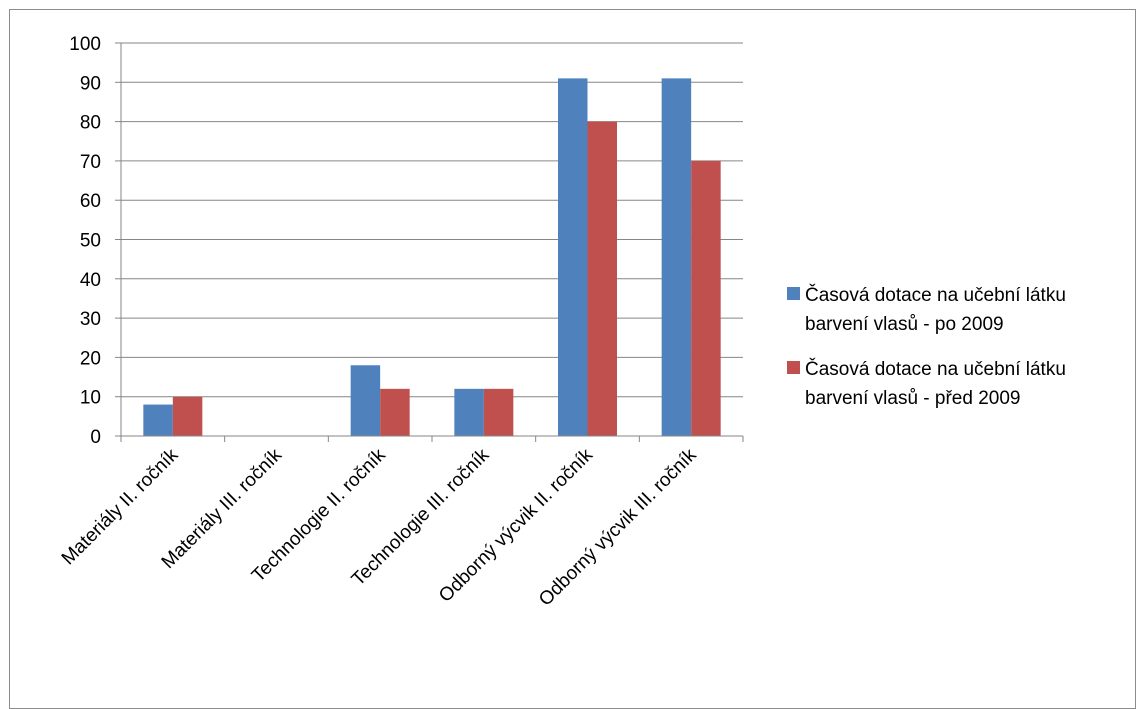  I want to click on y-tick-label: 80, so click(90, 123).